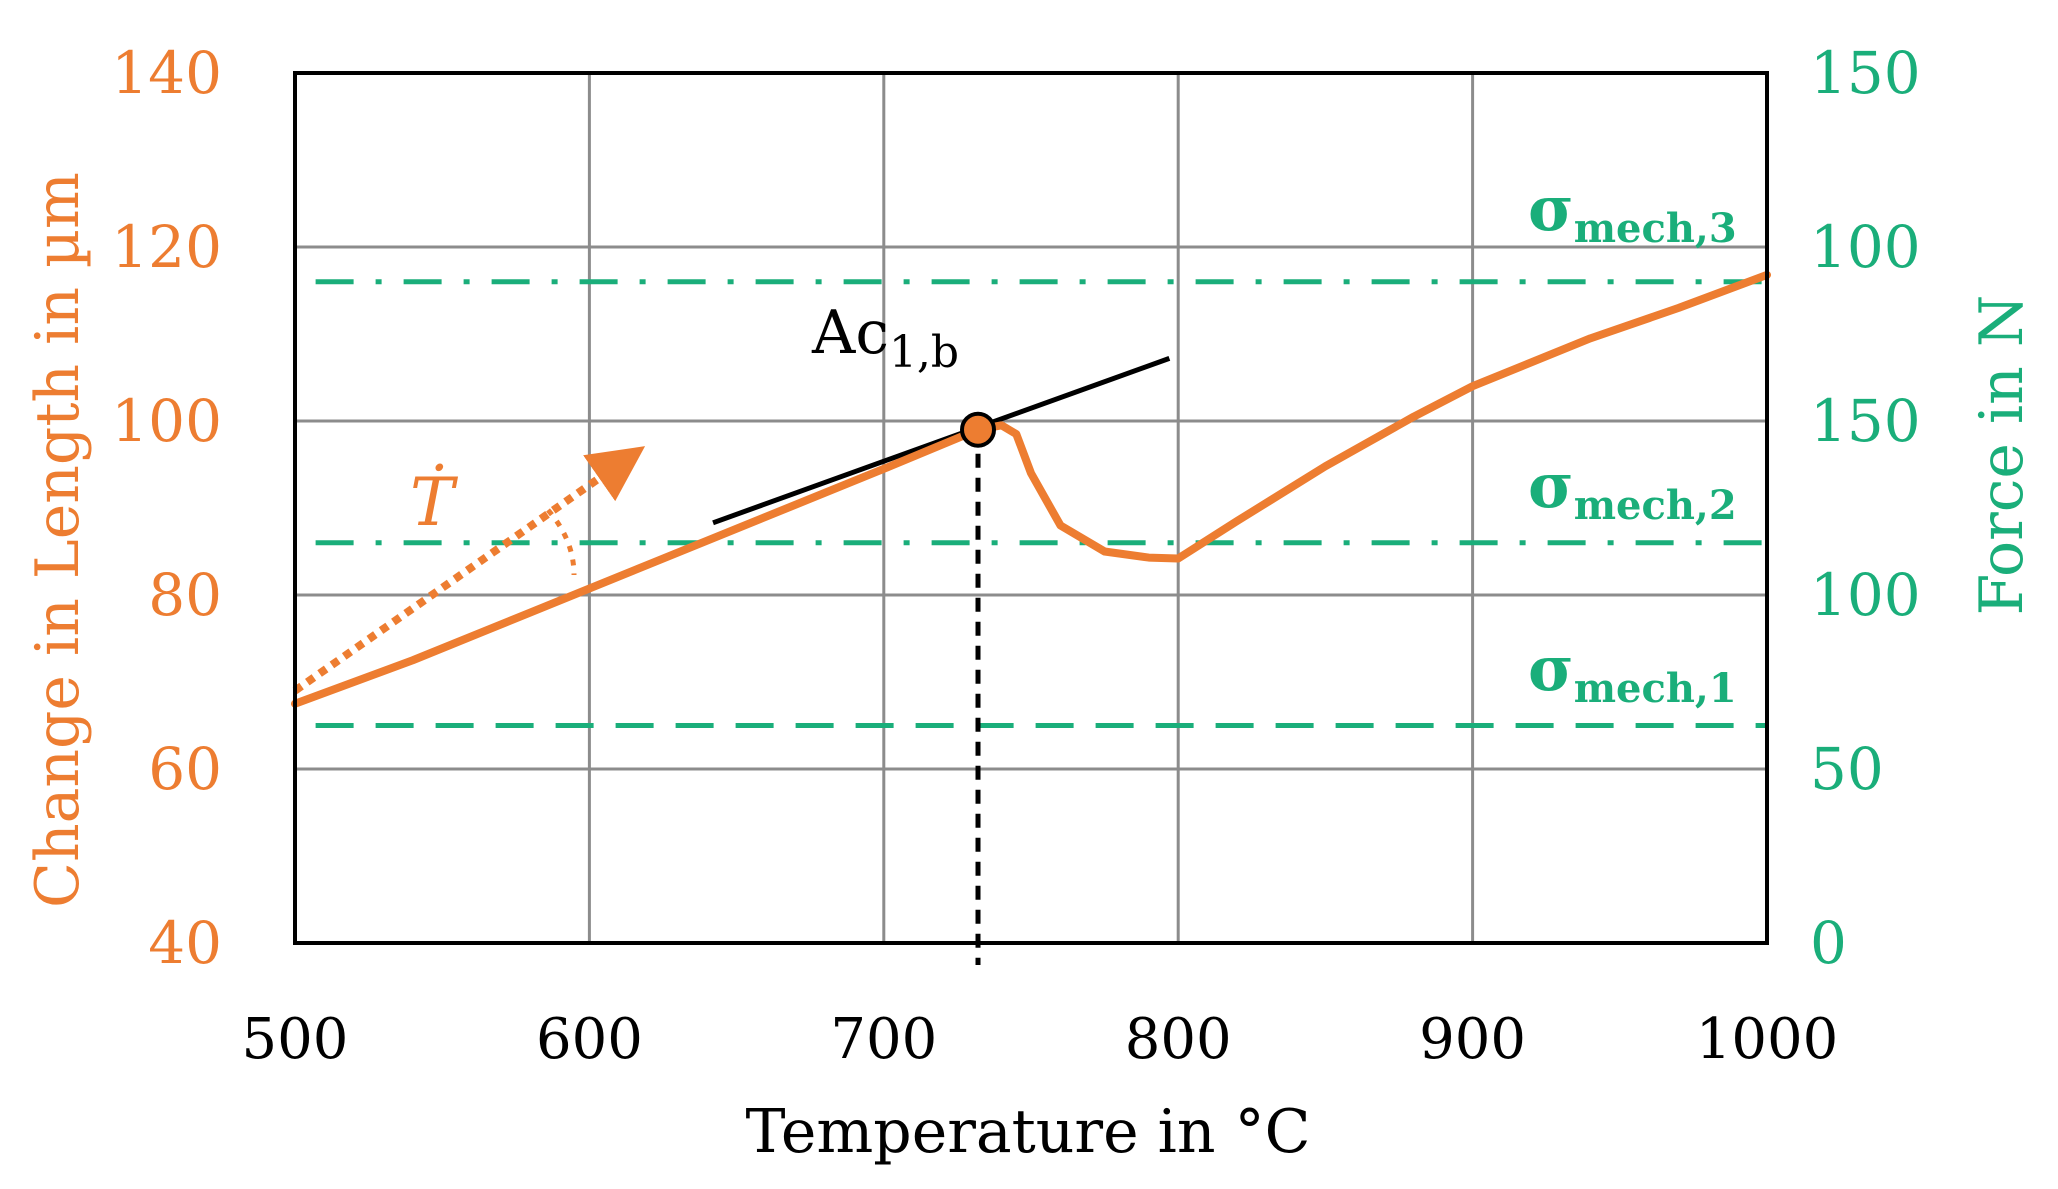 The width and height of the screenshot is (2058, 1189). What do you see at coordinates (1551, 668) in the screenshot?
I see `sigma-mech-1-symbol: σ` at bounding box center [1551, 668].